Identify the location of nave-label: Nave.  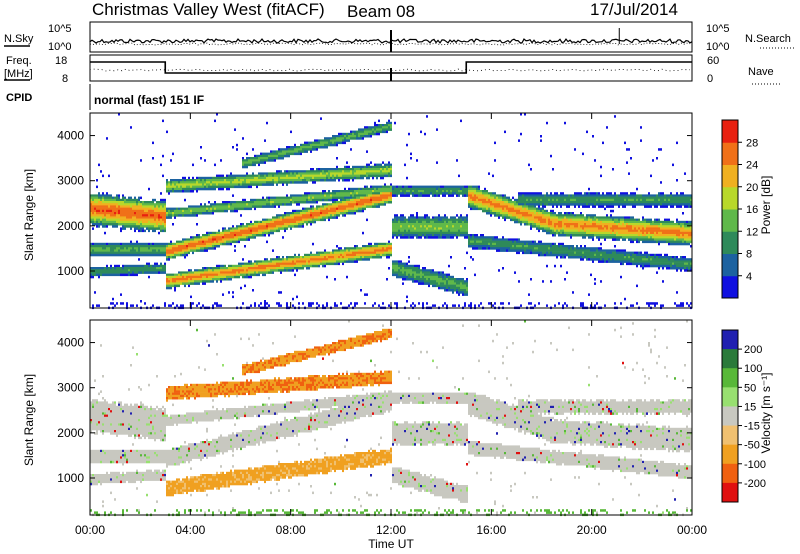
(761, 72).